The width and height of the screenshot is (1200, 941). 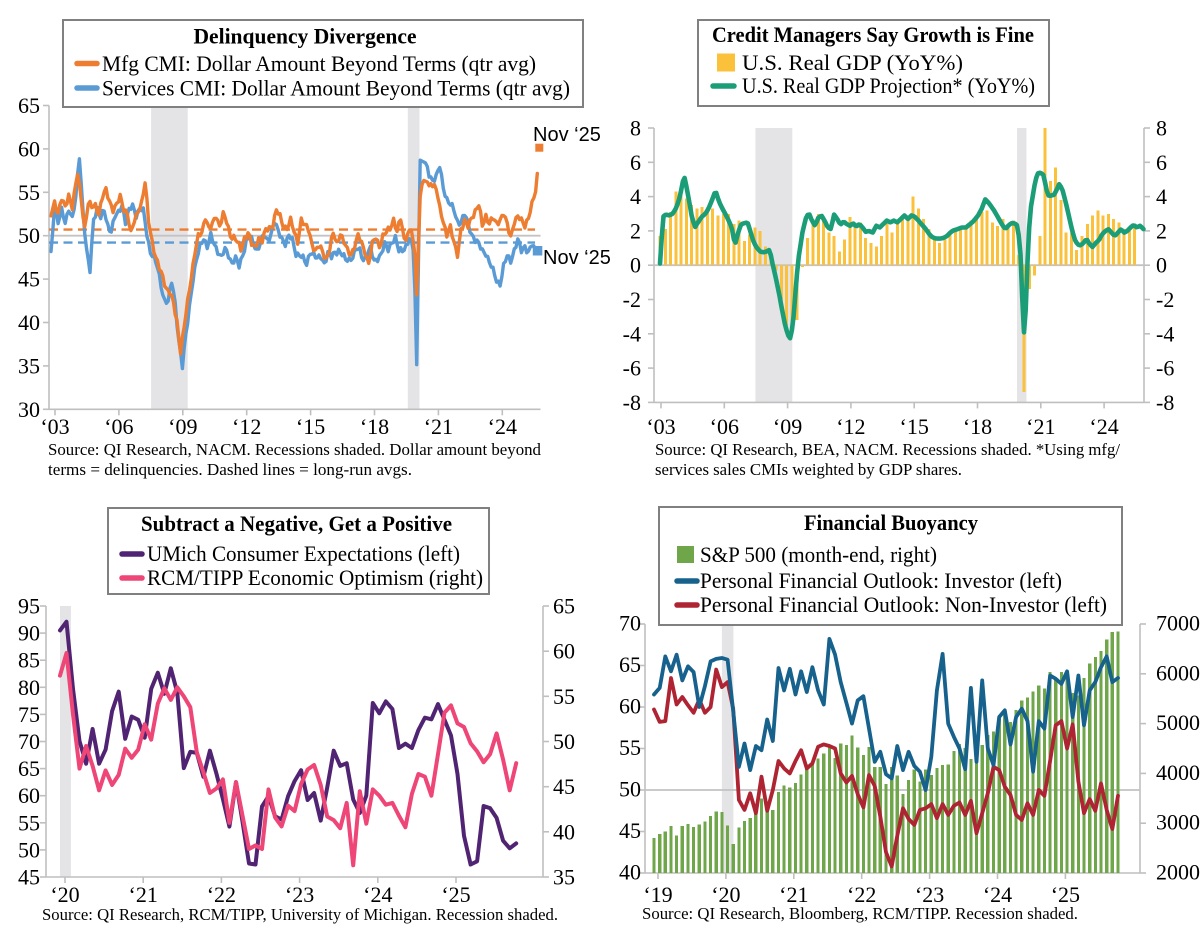 I want to click on svg-text:Credit Managers Say Growth is: Credit Managers Say Growth is Fine, so click(x=873, y=34).